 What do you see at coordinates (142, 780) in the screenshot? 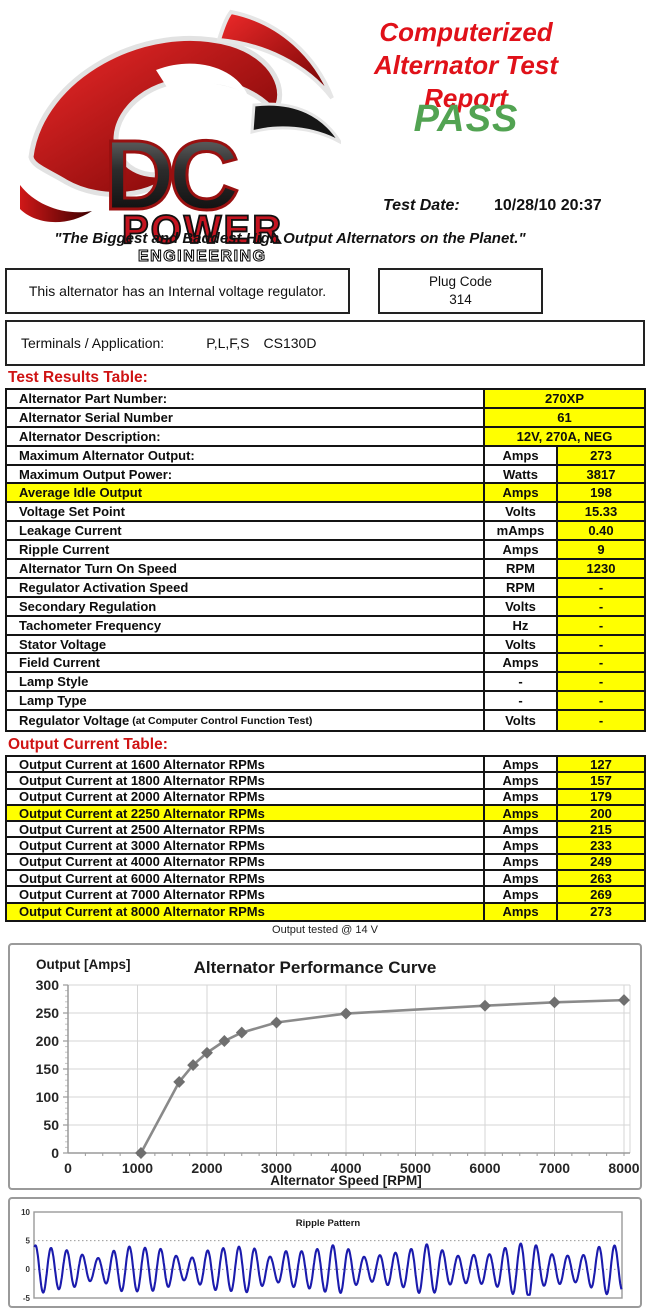
I see `row-label: Output Current at 1800 Alternator RPMs` at bounding box center [142, 780].